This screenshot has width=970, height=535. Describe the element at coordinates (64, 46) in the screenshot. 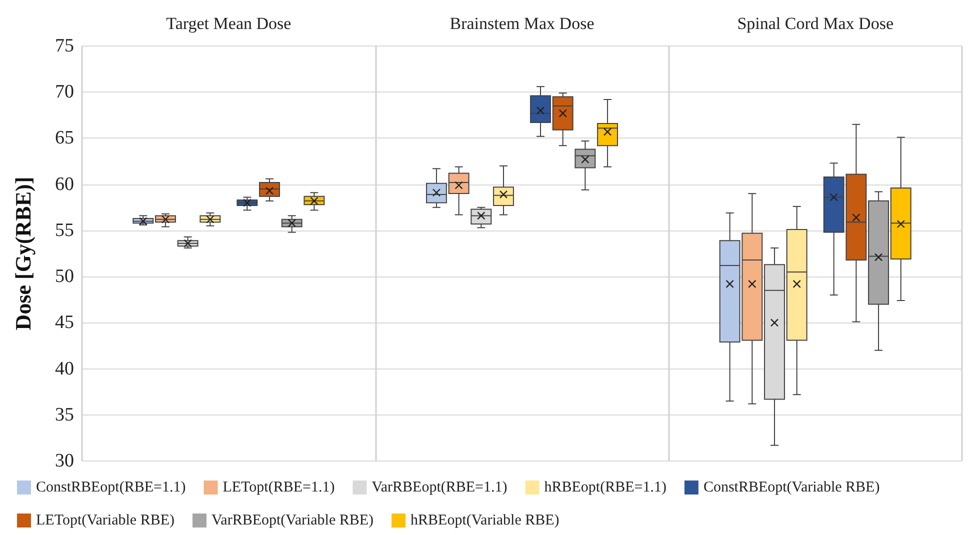

I see `y-tick-label: 75` at that location.